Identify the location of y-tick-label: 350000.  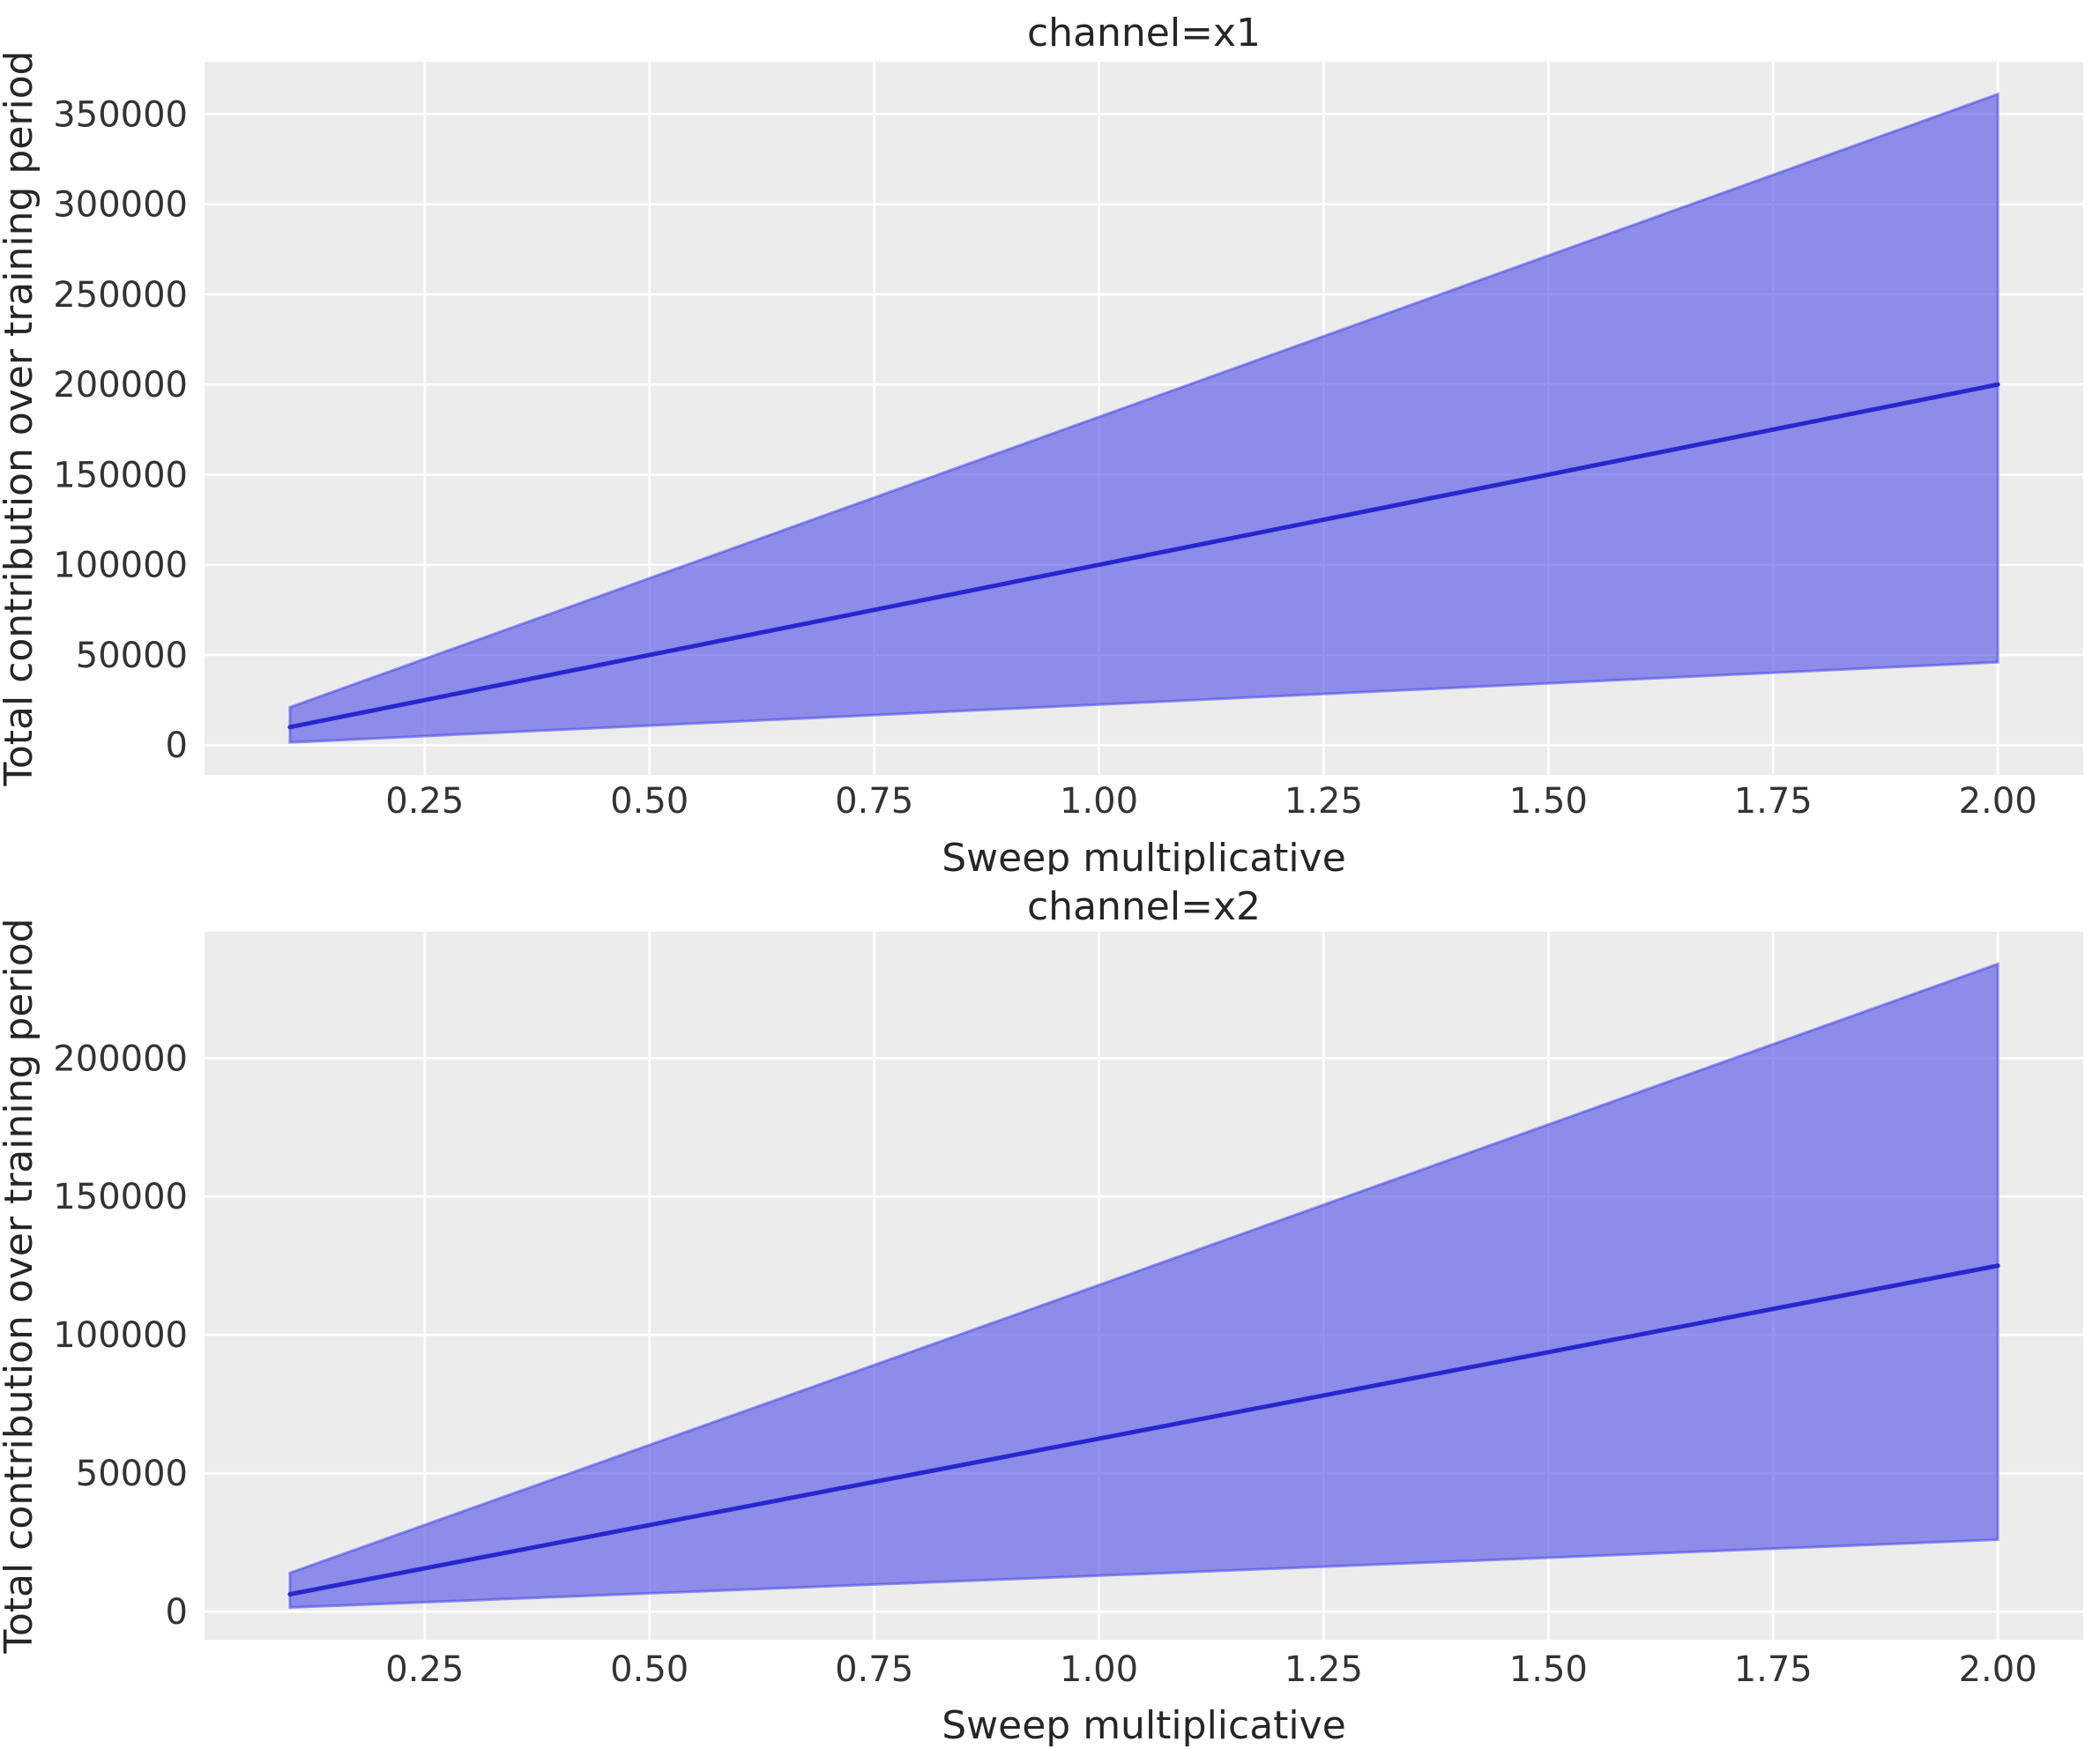
(120, 115).